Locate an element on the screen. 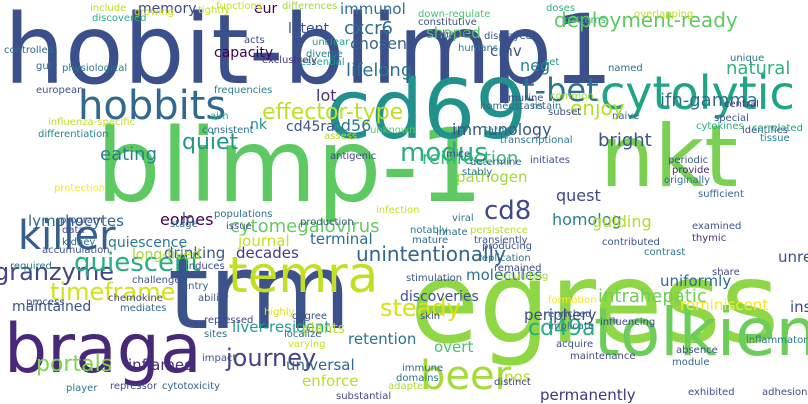 The image size is (808, 404). word: subset is located at coordinates (565, 112).